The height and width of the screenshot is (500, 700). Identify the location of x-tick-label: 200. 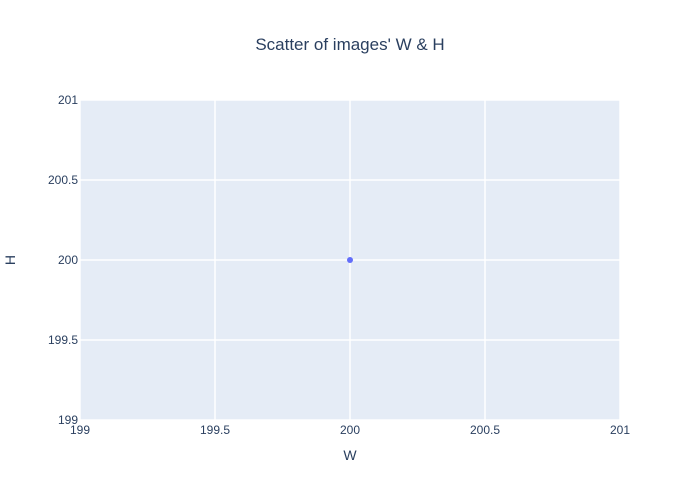
(350, 430).